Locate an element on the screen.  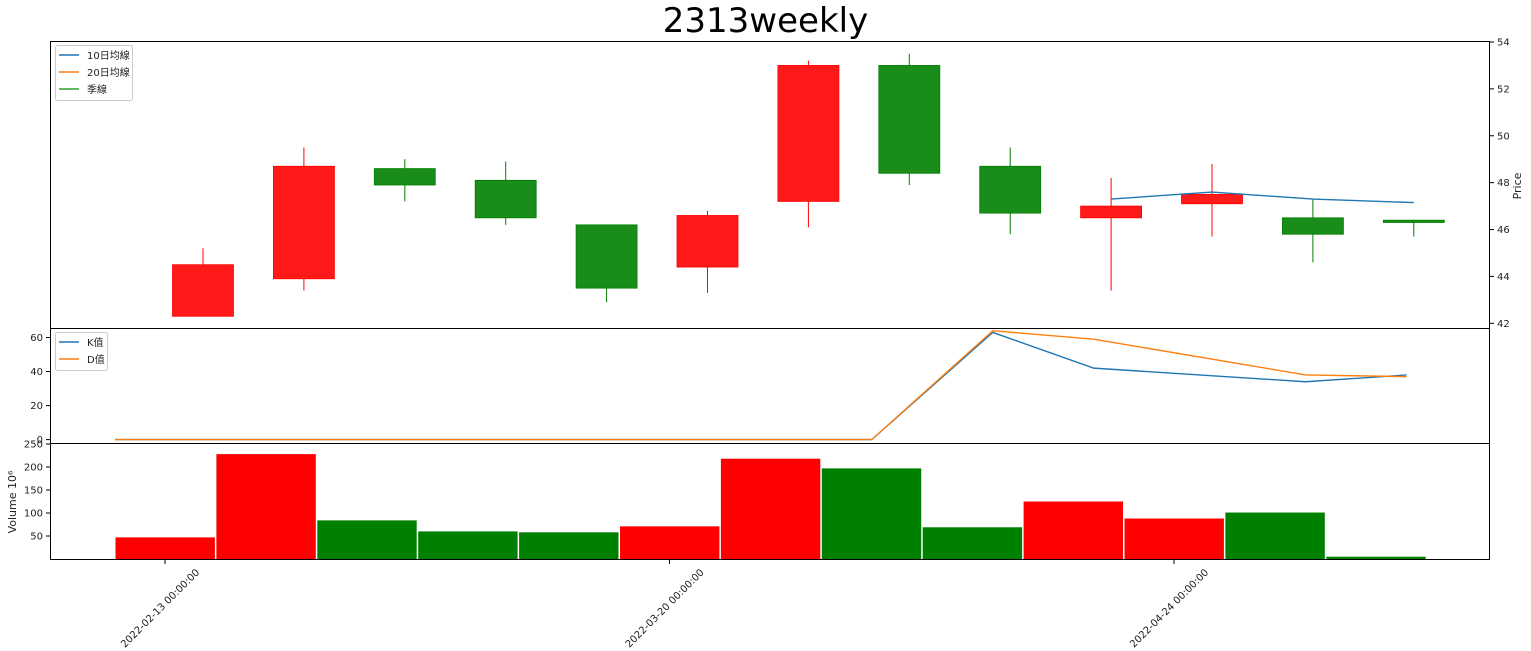
volume-tick-label: 200 is located at coordinates (33, 468).